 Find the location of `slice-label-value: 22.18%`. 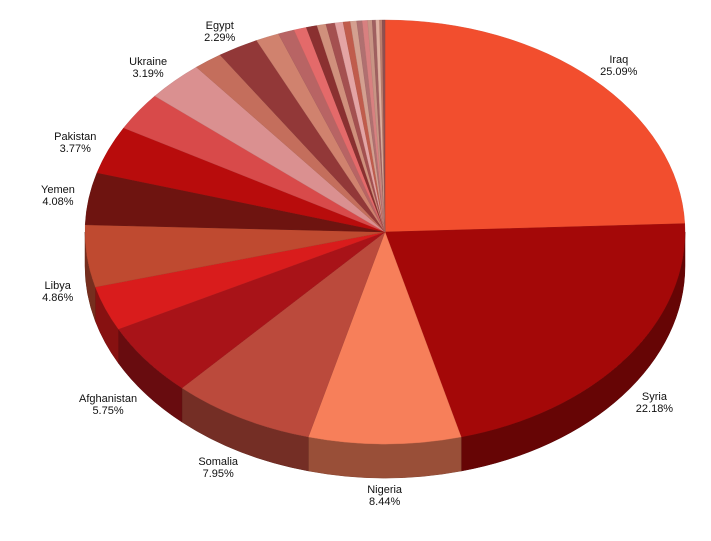

slice-label-value: 22.18% is located at coordinates (654, 408).